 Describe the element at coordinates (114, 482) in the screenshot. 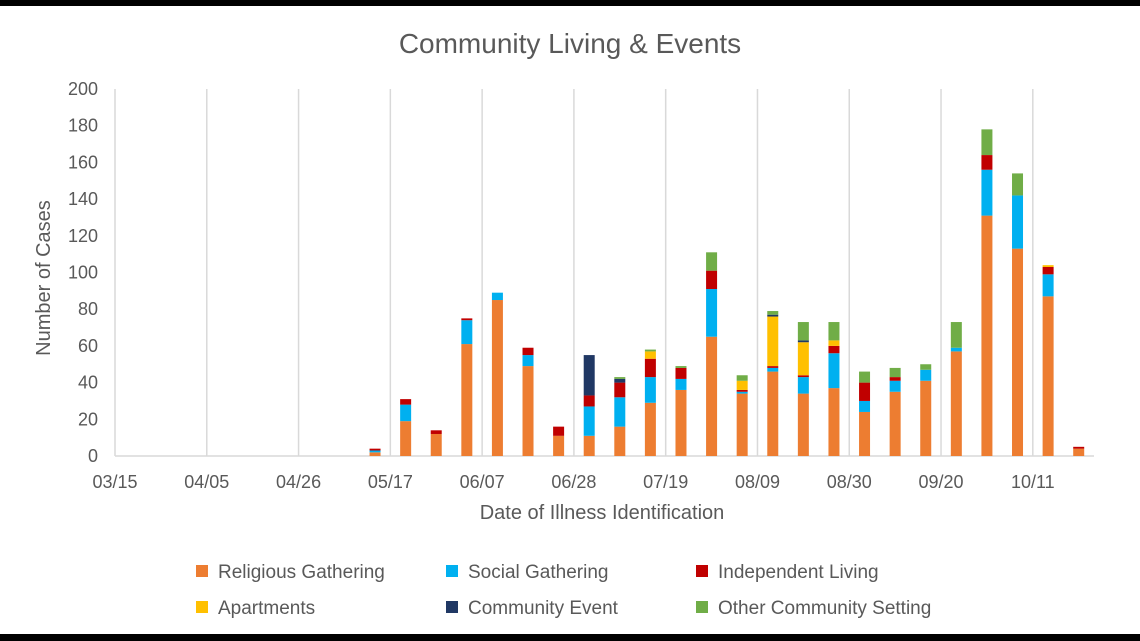

I see `x-tick-label: 03/15` at that location.